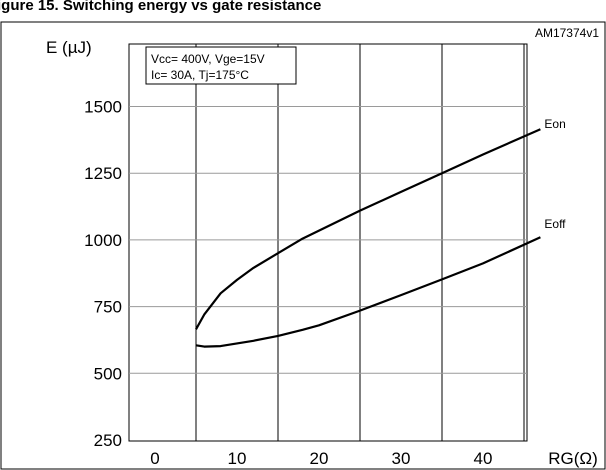 The width and height of the screenshot is (606, 470). What do you see at coordinates (401, 458) in the screenshot?
I see `x-tick-label: 30` at bounding box center [401, 458].